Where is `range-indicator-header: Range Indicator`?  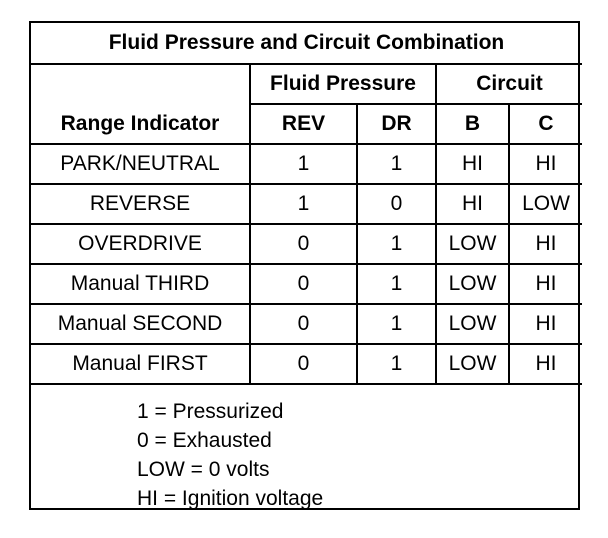
range-indicator-header: Range Indicator is located at coordinates (141, 104).